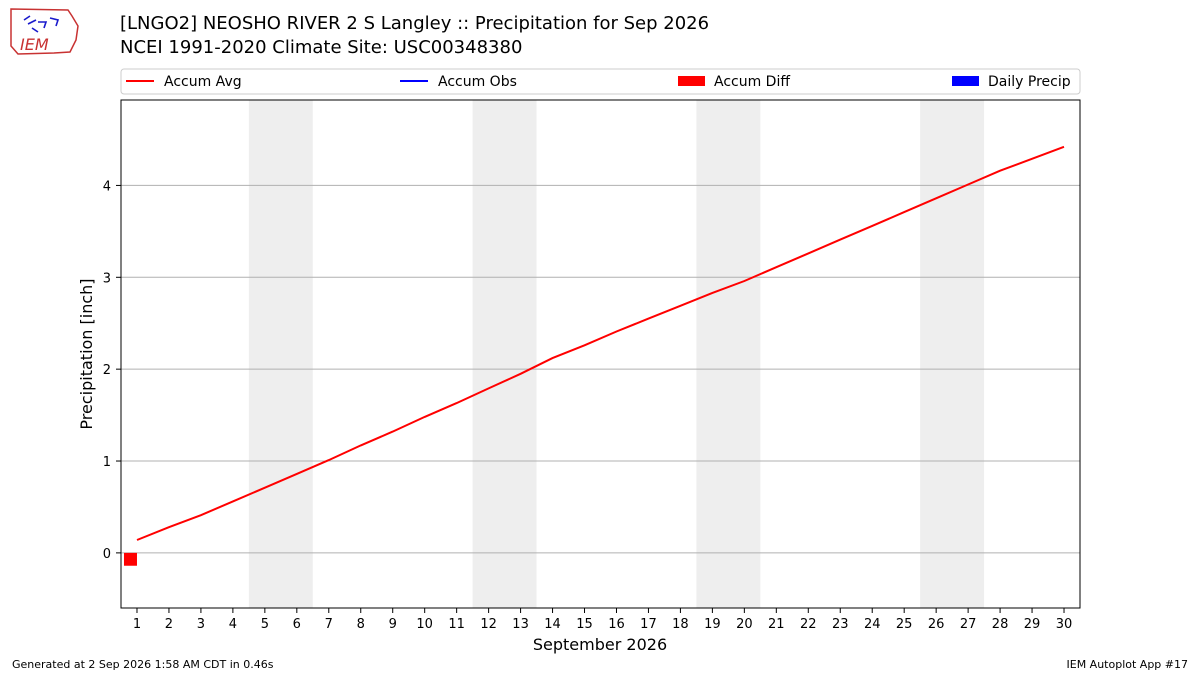  I want to click on x-tick-label: 11, so click(456, 624).